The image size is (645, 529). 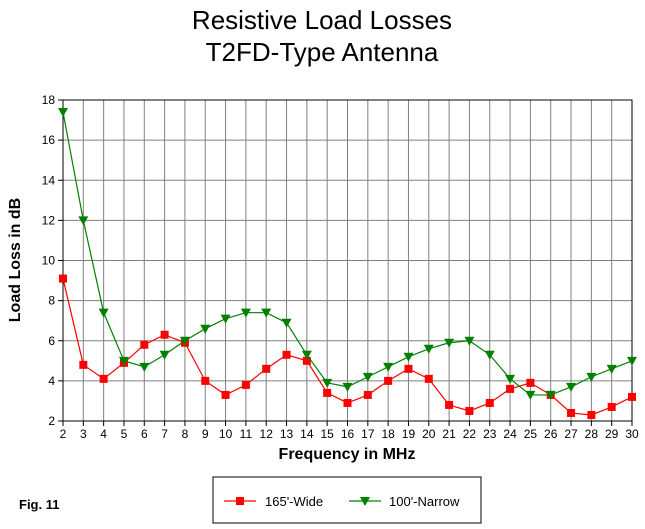 I want to click on legend-item: 100'-Narrow, so click(x=404, y=501).